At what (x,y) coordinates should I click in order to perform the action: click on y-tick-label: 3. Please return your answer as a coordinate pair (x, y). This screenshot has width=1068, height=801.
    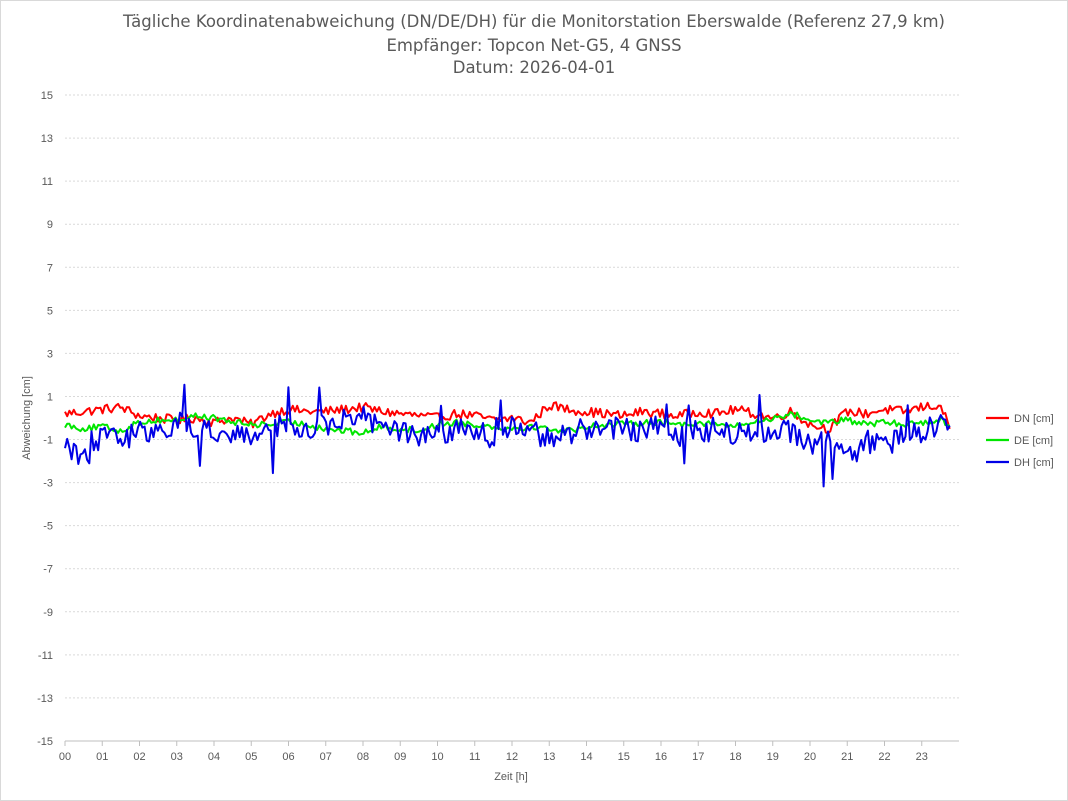
    Looking at the image, I should click on (50, 354).